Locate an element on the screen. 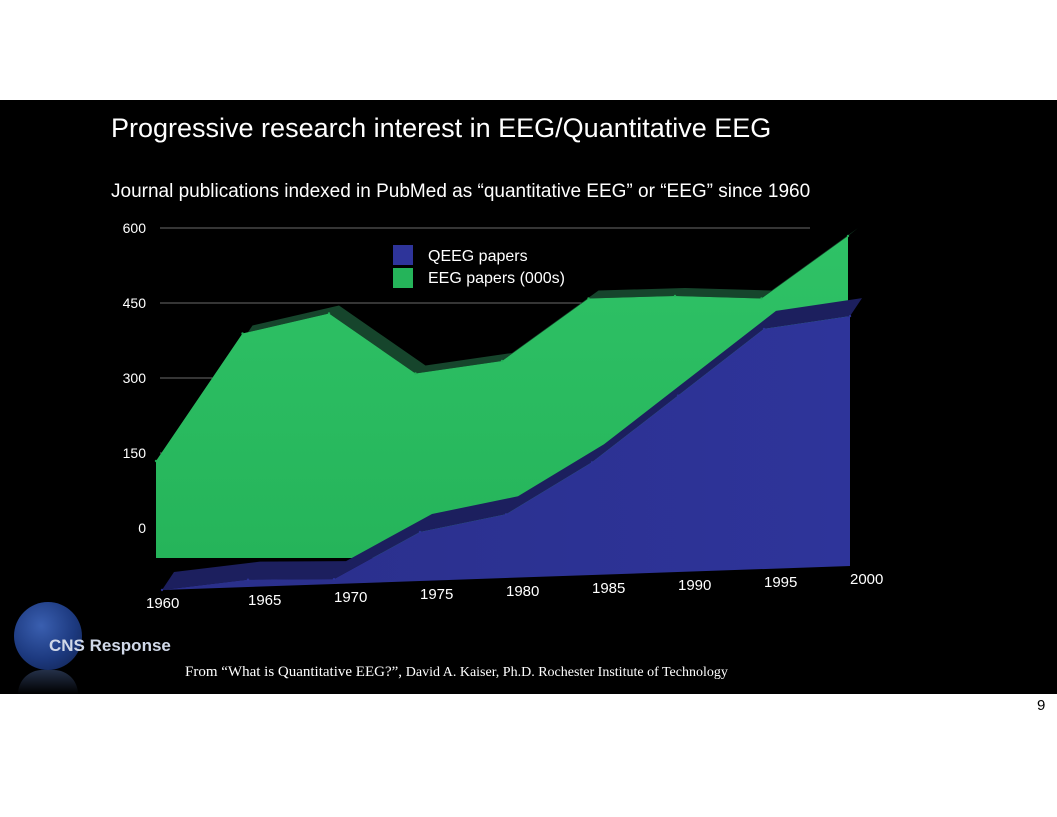 The image size is (1057, 817). x-tick-label: 1980 is located at coordinates (522, 591).